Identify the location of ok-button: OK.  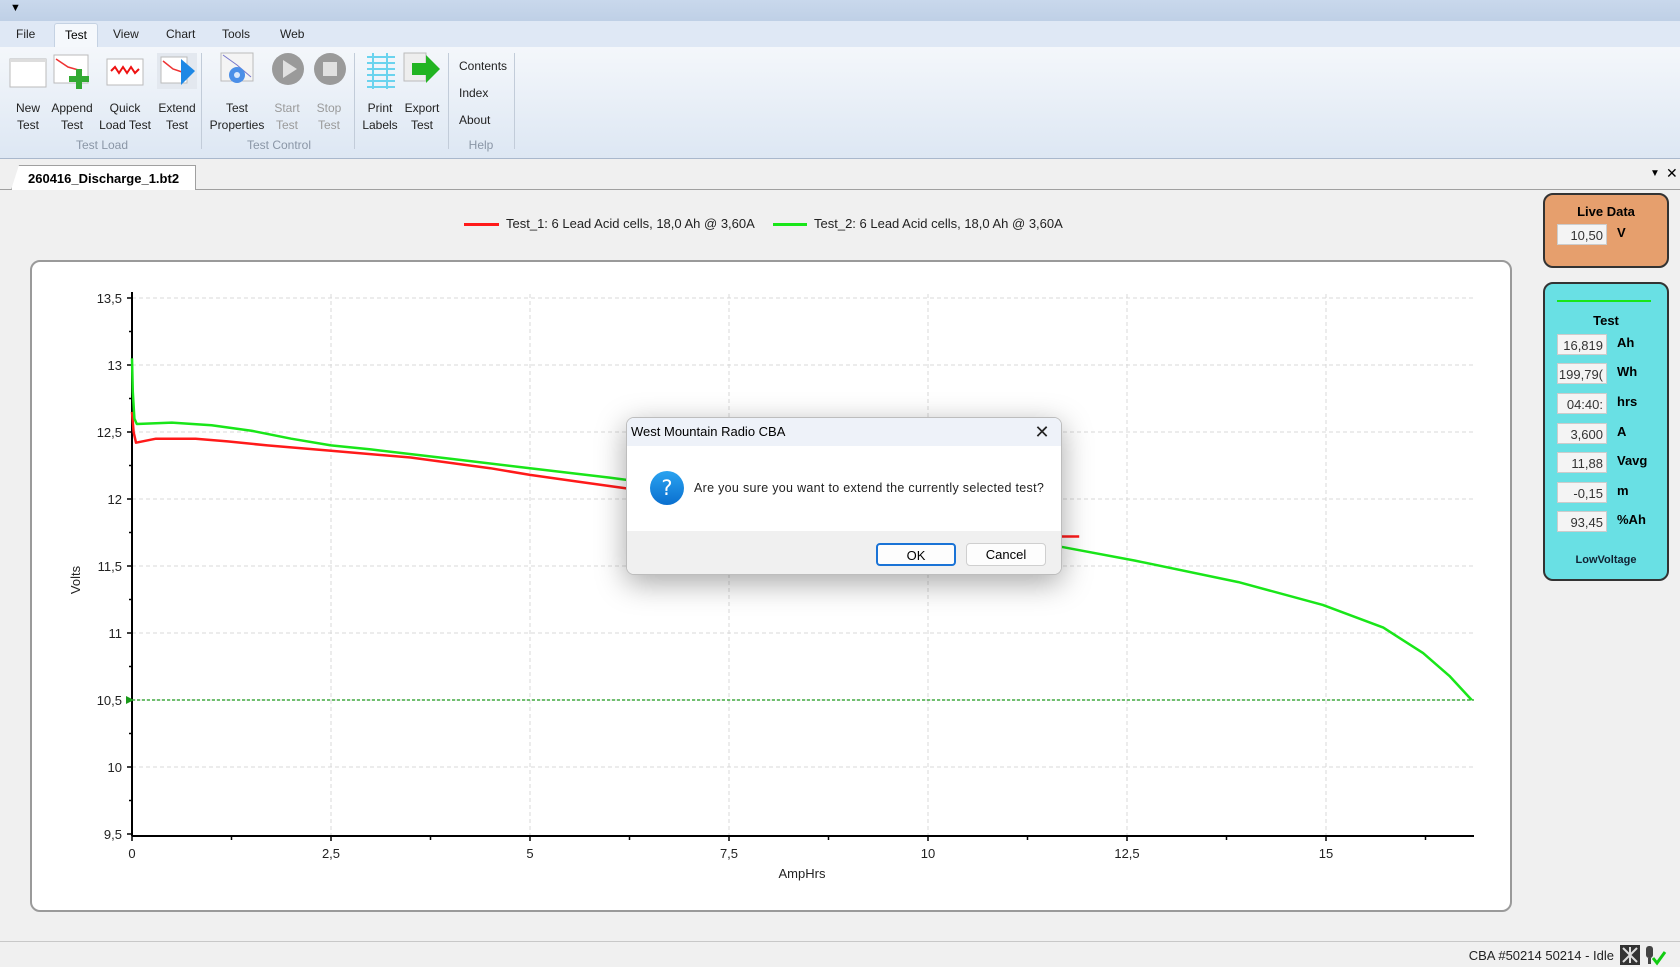
(916, 554).